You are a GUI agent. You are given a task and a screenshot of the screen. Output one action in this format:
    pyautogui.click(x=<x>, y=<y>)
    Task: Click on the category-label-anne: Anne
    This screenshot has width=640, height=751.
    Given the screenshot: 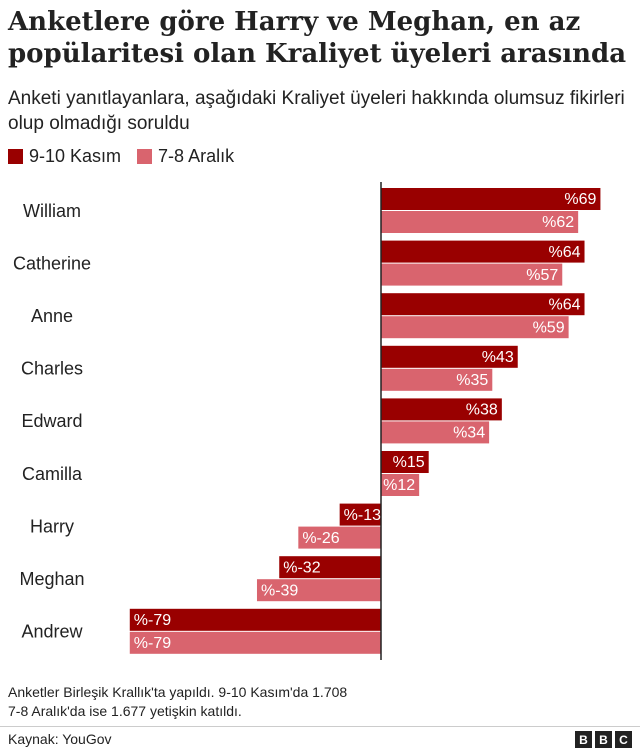 What is the action you would take?
    pyautogui.click(x=52, y=316)
    